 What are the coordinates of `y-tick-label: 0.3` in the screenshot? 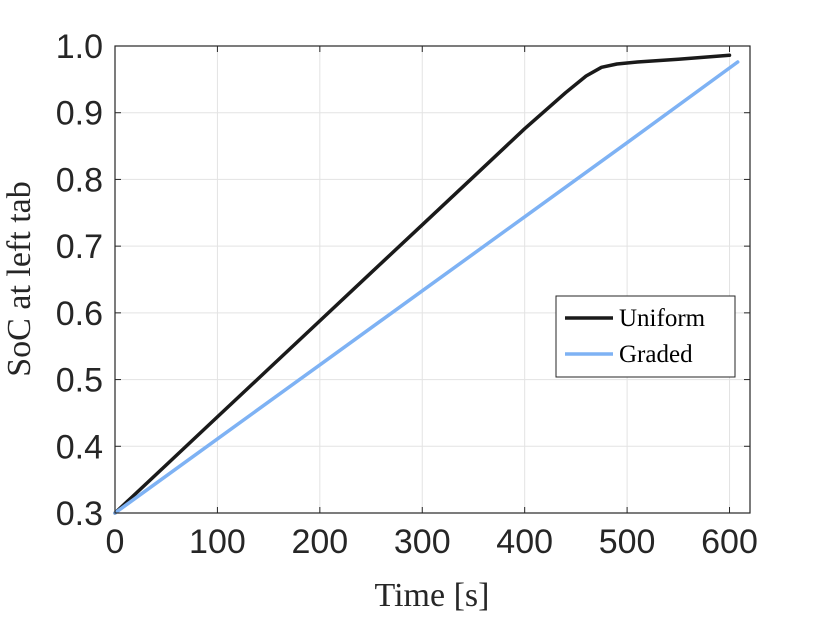 It's located at (79, 514).